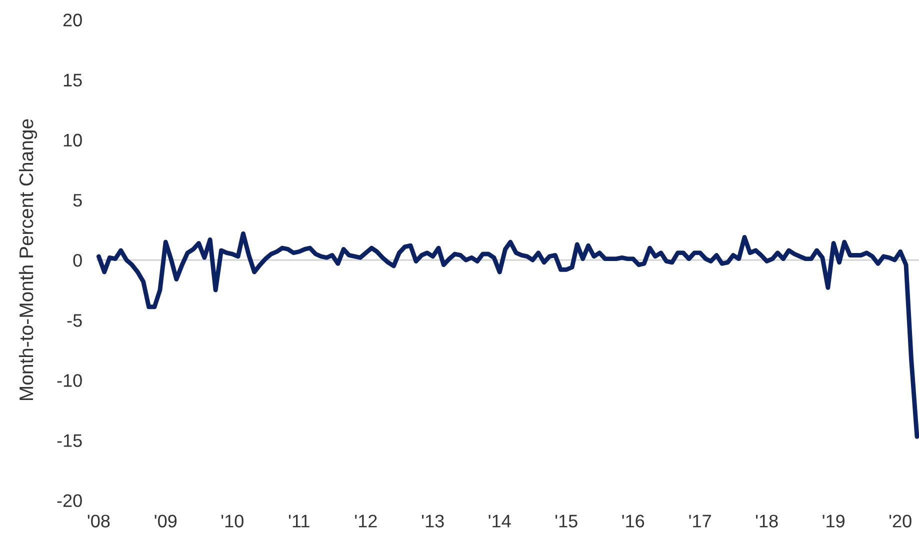  I want to click on y-tick-label: -10, so click(69, 380).